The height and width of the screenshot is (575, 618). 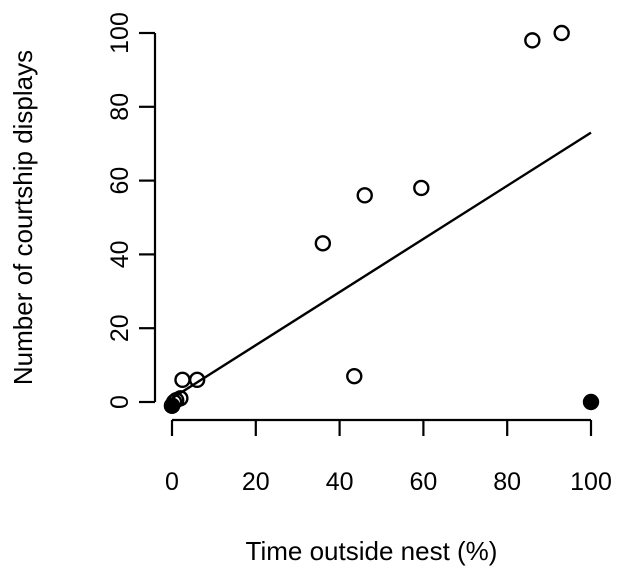 I want to click on x-tick-label: 0, so click(x=172, y=482).